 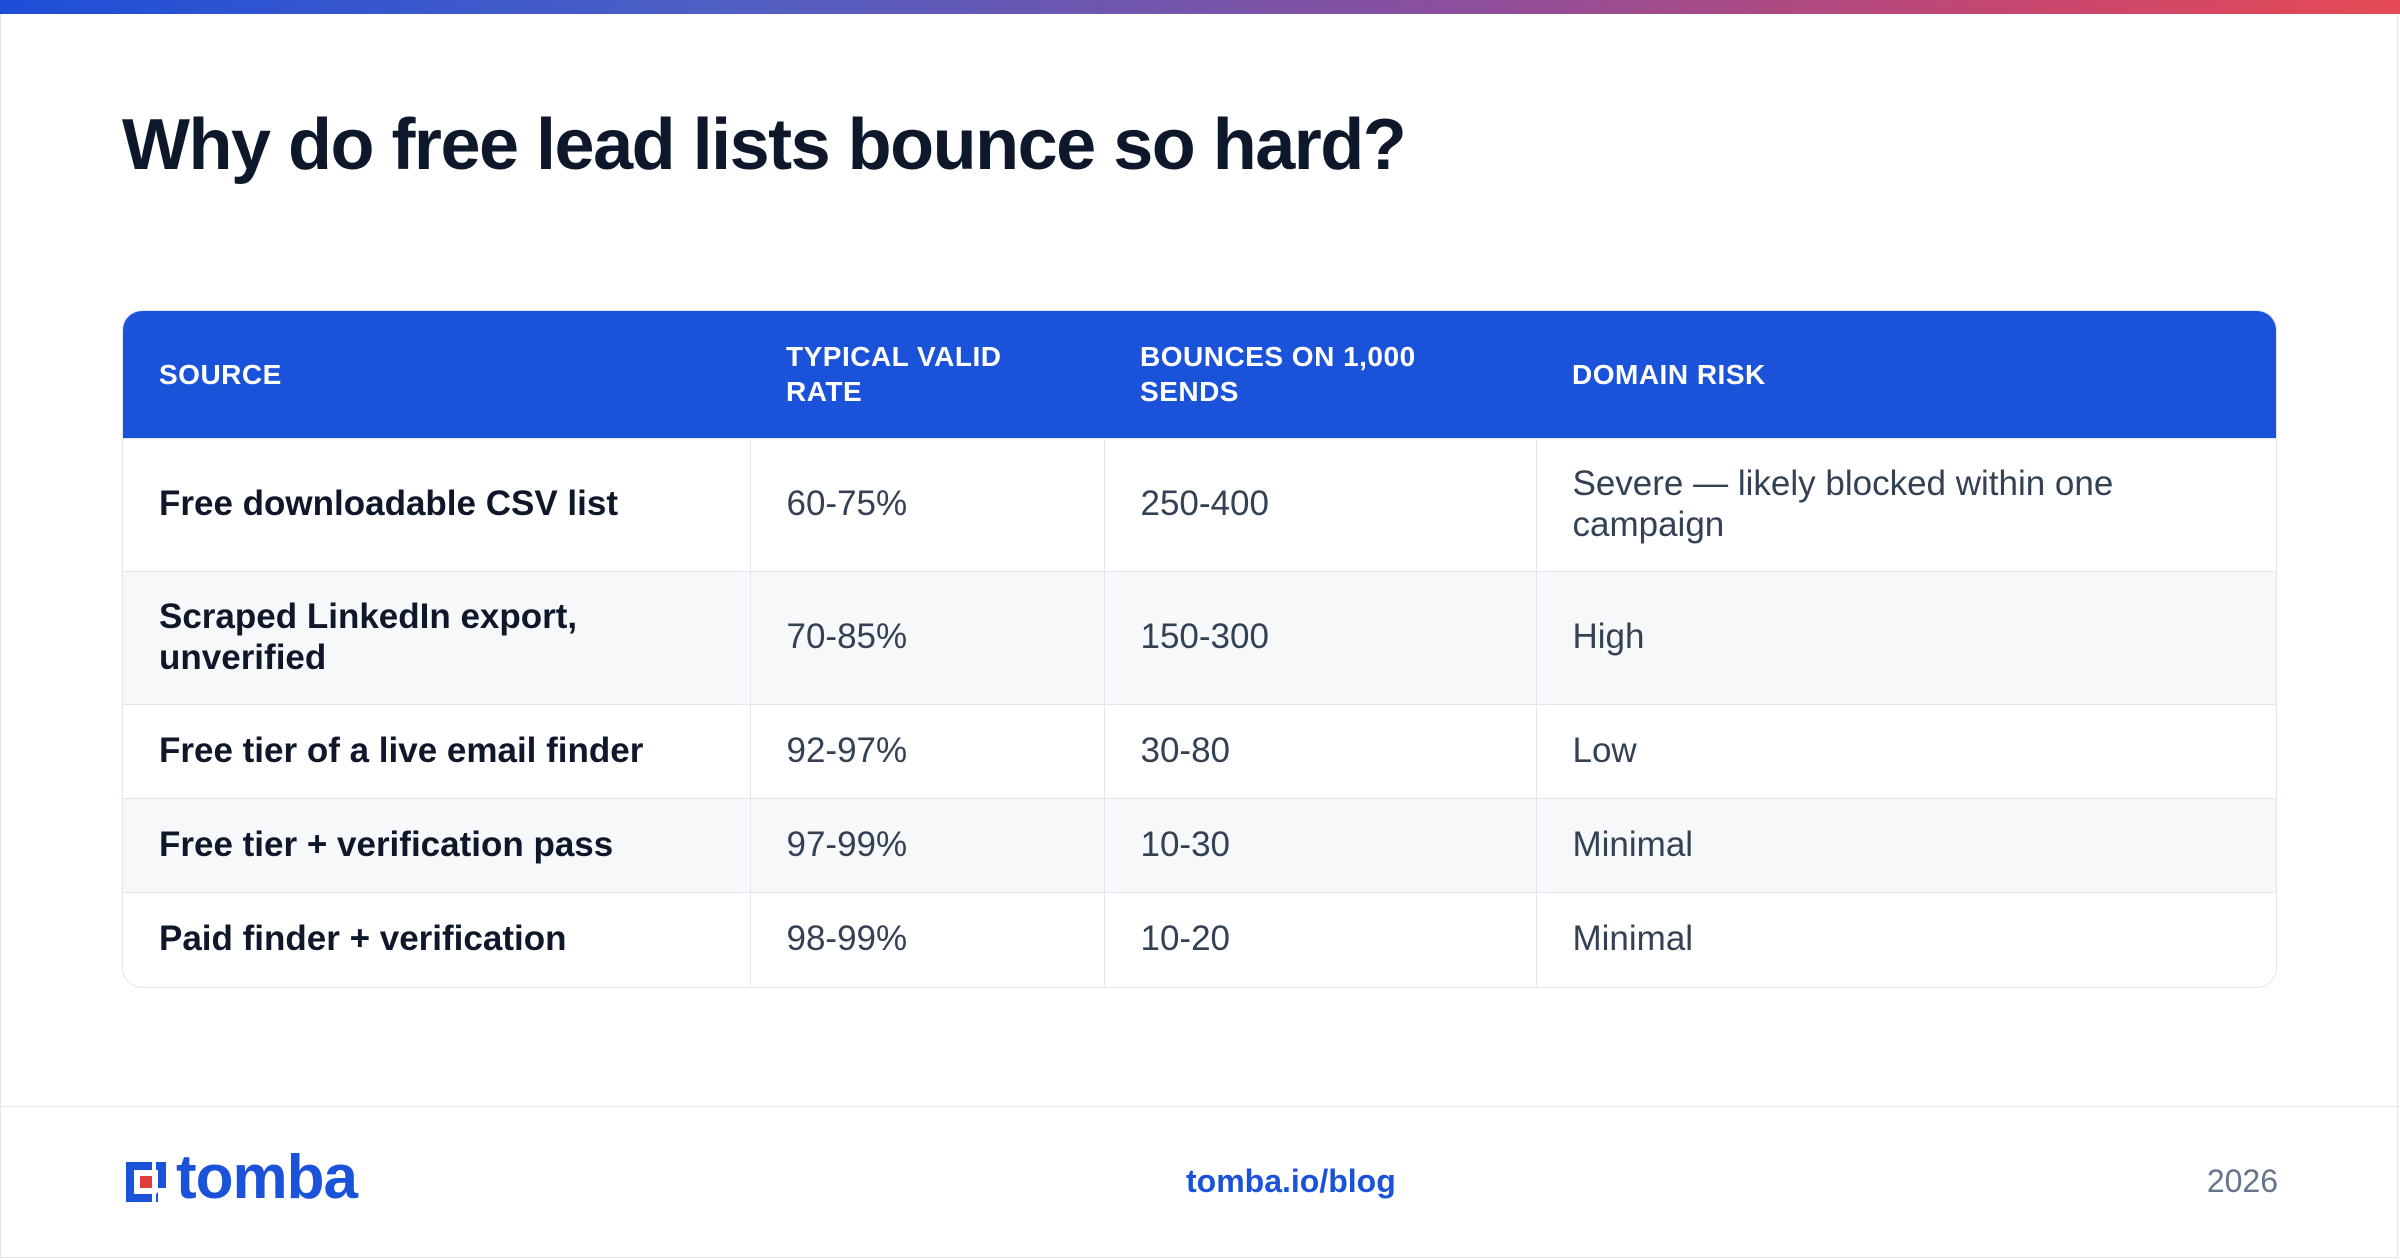 What do you see at coordinates (267, 1177) in the screenshot?
I see `logo-wordmark: tomba` at bounding box center [267, 1177].